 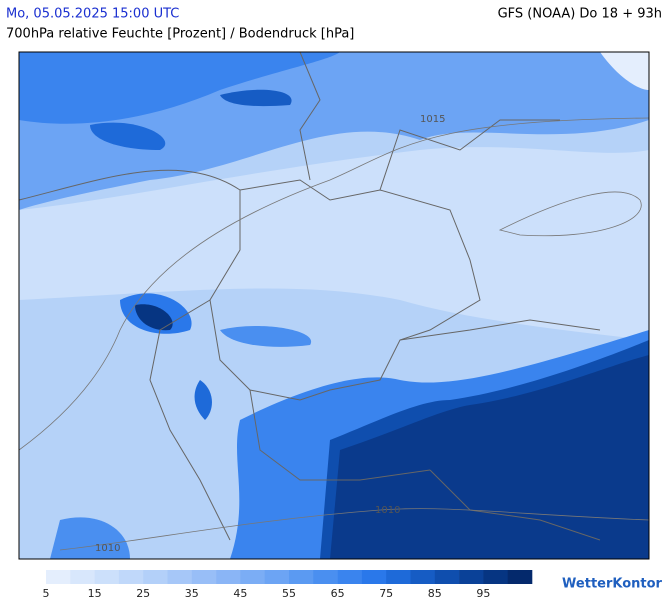 What do you see at coordinates (432, 119) in the screenshot?
I see `isobar-label: 1015` at bounding box center [432, 119].